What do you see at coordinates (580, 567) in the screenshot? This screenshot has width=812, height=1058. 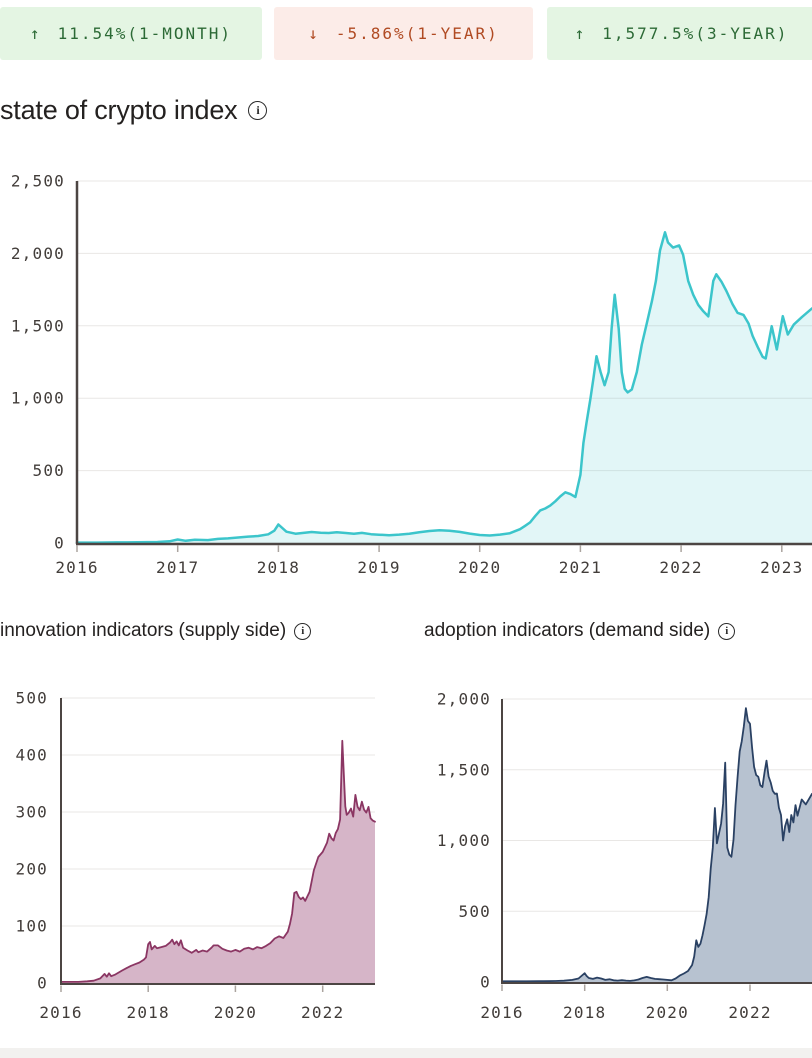 I see `svg-text: 2021` at bounding box center [580, 567].